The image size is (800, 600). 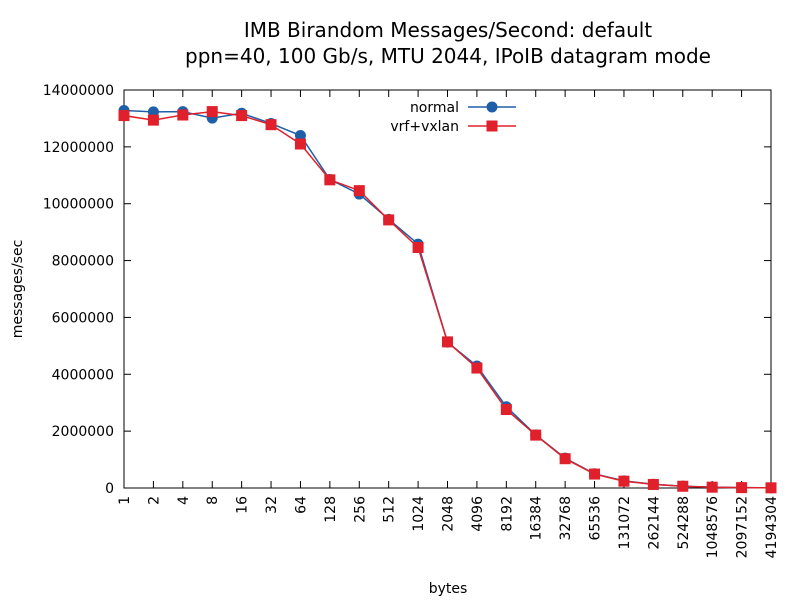 I want to click on x-tick-label: 4096, so click(x=478, y=514).